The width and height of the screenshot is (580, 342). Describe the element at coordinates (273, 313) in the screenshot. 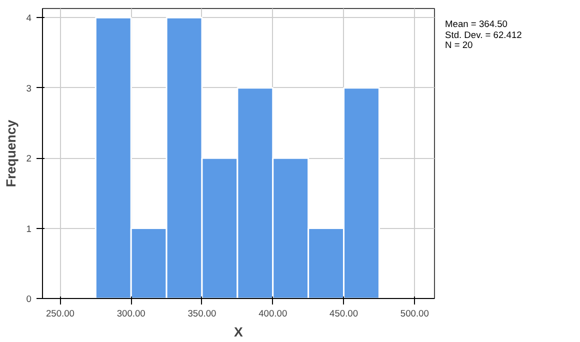

I see `x-tick-label: 400.00` at that location.